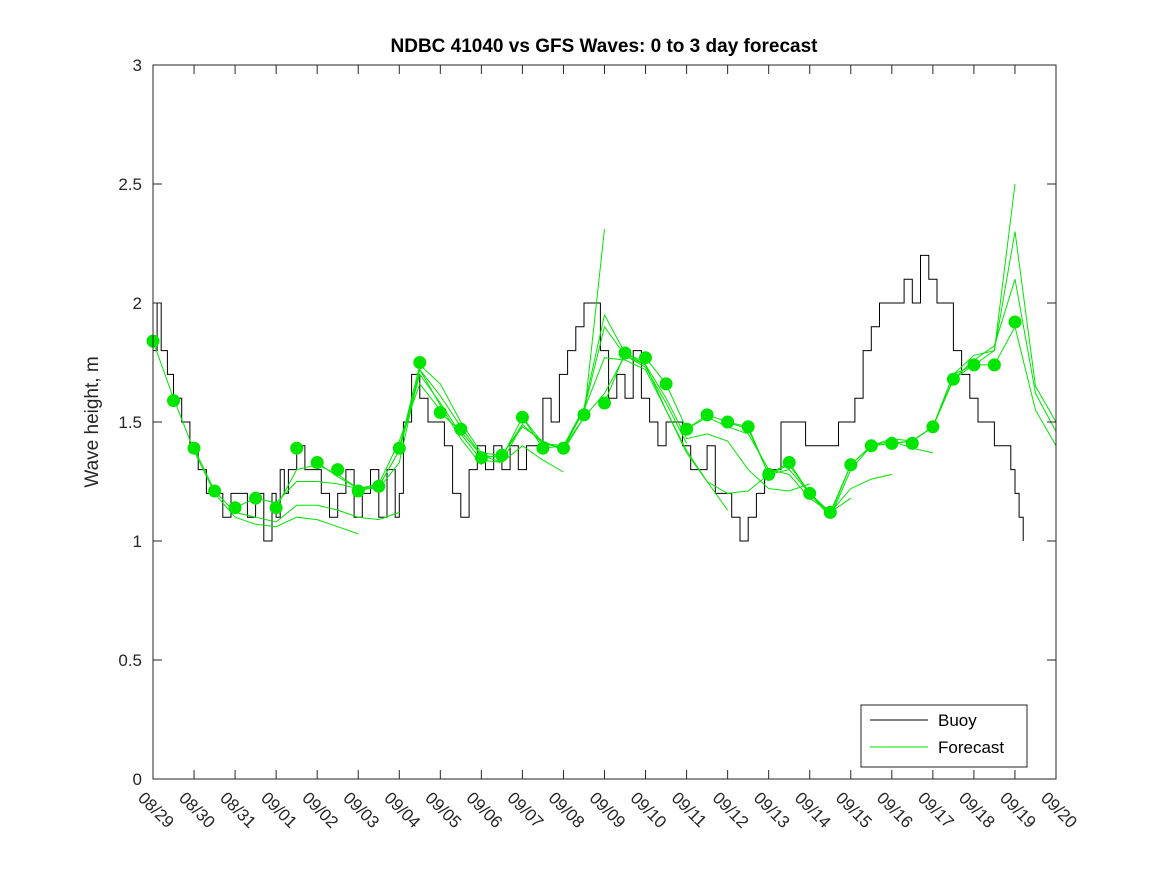 The width and height of the screenshot is (1167, 875). What do you see at coordinates (137, 65) in the screenshot?
I see `y-tick-label: 3` at bounding box center [137, 65].